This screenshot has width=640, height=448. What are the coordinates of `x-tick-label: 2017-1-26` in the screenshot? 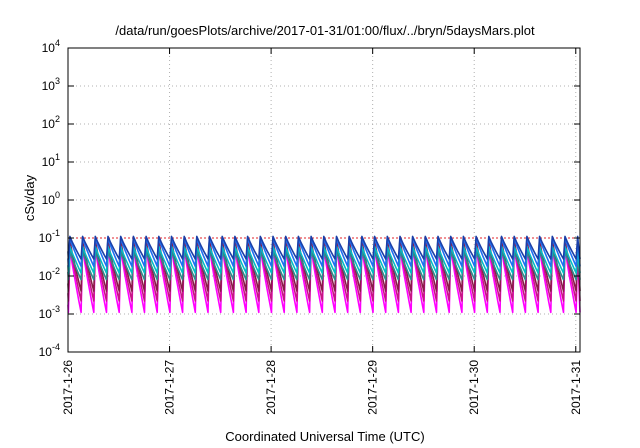 It's located at (68, 387).